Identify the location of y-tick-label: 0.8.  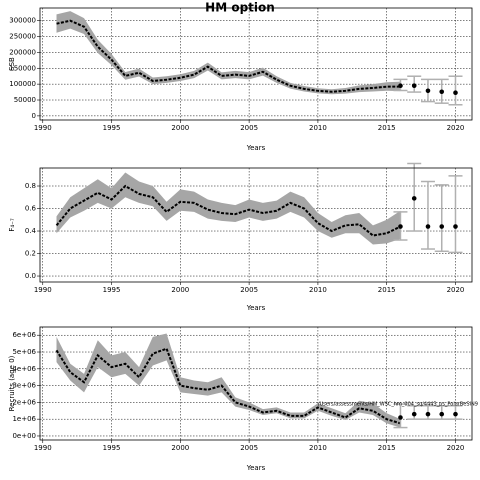
(30, 186).